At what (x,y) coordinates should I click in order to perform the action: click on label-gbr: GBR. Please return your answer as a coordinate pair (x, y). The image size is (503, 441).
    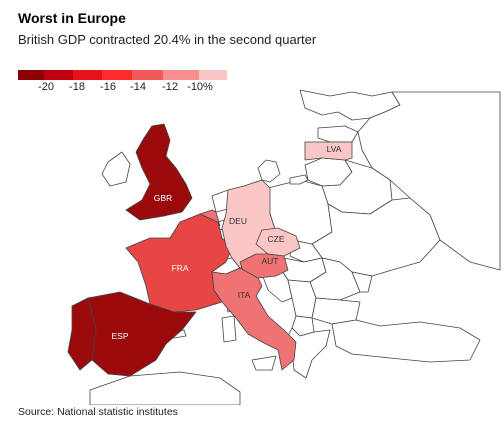
    Looking at the image, I should click on (163, 198).